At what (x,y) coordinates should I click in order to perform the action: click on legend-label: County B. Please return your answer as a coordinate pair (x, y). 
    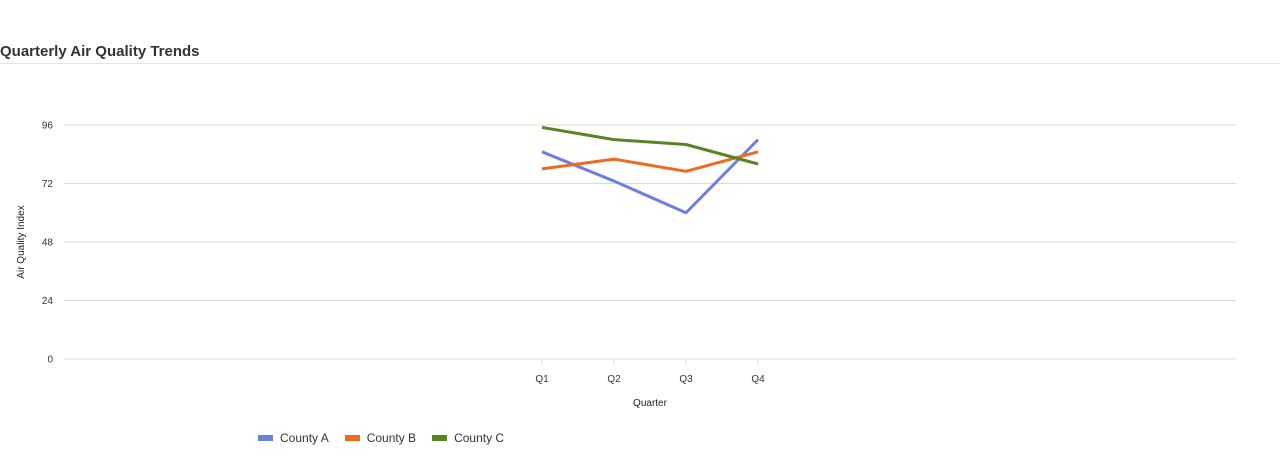
    Looking at the image, I should click on (391, 438).